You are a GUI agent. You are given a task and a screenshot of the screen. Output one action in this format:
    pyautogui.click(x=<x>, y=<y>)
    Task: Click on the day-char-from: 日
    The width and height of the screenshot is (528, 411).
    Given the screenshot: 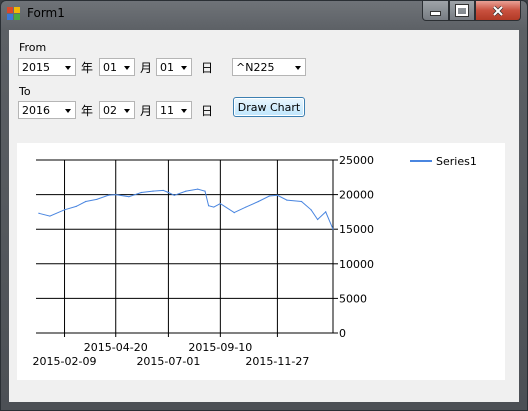 What is the action you would take?
    pyautogui.click(x=207, y=68)
    